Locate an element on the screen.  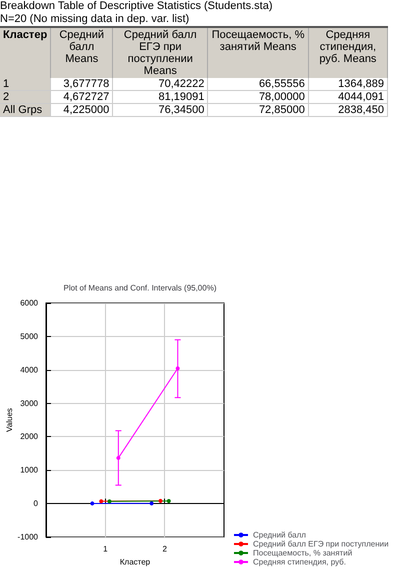
y-tick-label: 2000 is located at coordinates (29, 437).